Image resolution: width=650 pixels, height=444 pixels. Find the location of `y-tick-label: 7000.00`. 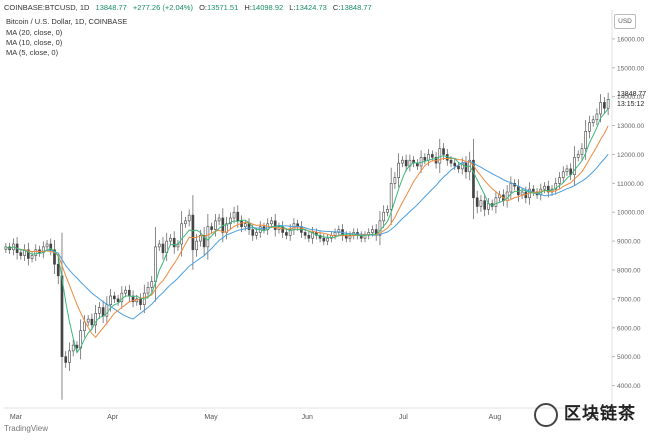

y-tick-label: 7000.00 is located at coordinates (629, 299).